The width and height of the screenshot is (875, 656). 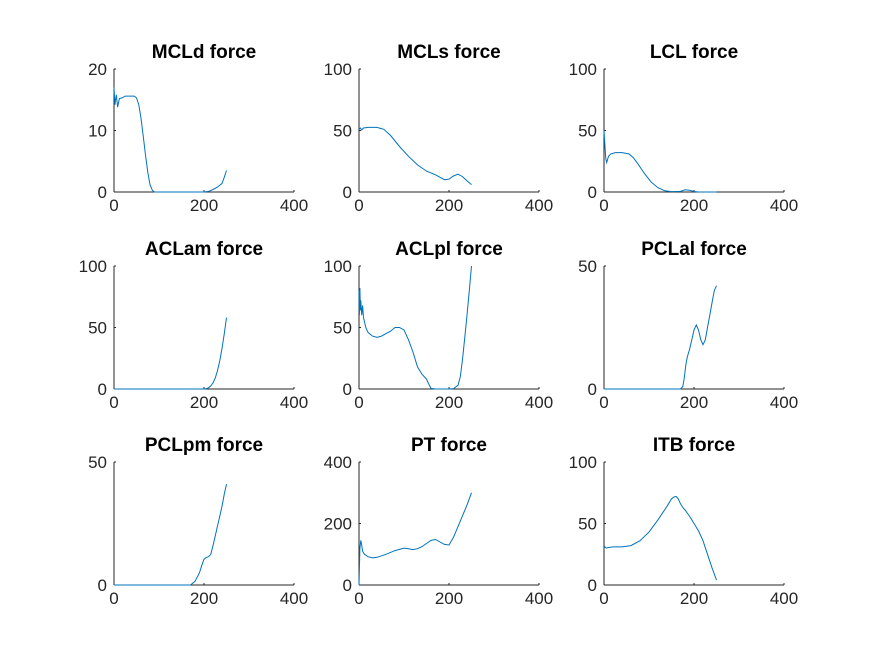 I want to click on subplot-0: MCLd force 0 200 400 0 10 20, so click(x=198, y=128).